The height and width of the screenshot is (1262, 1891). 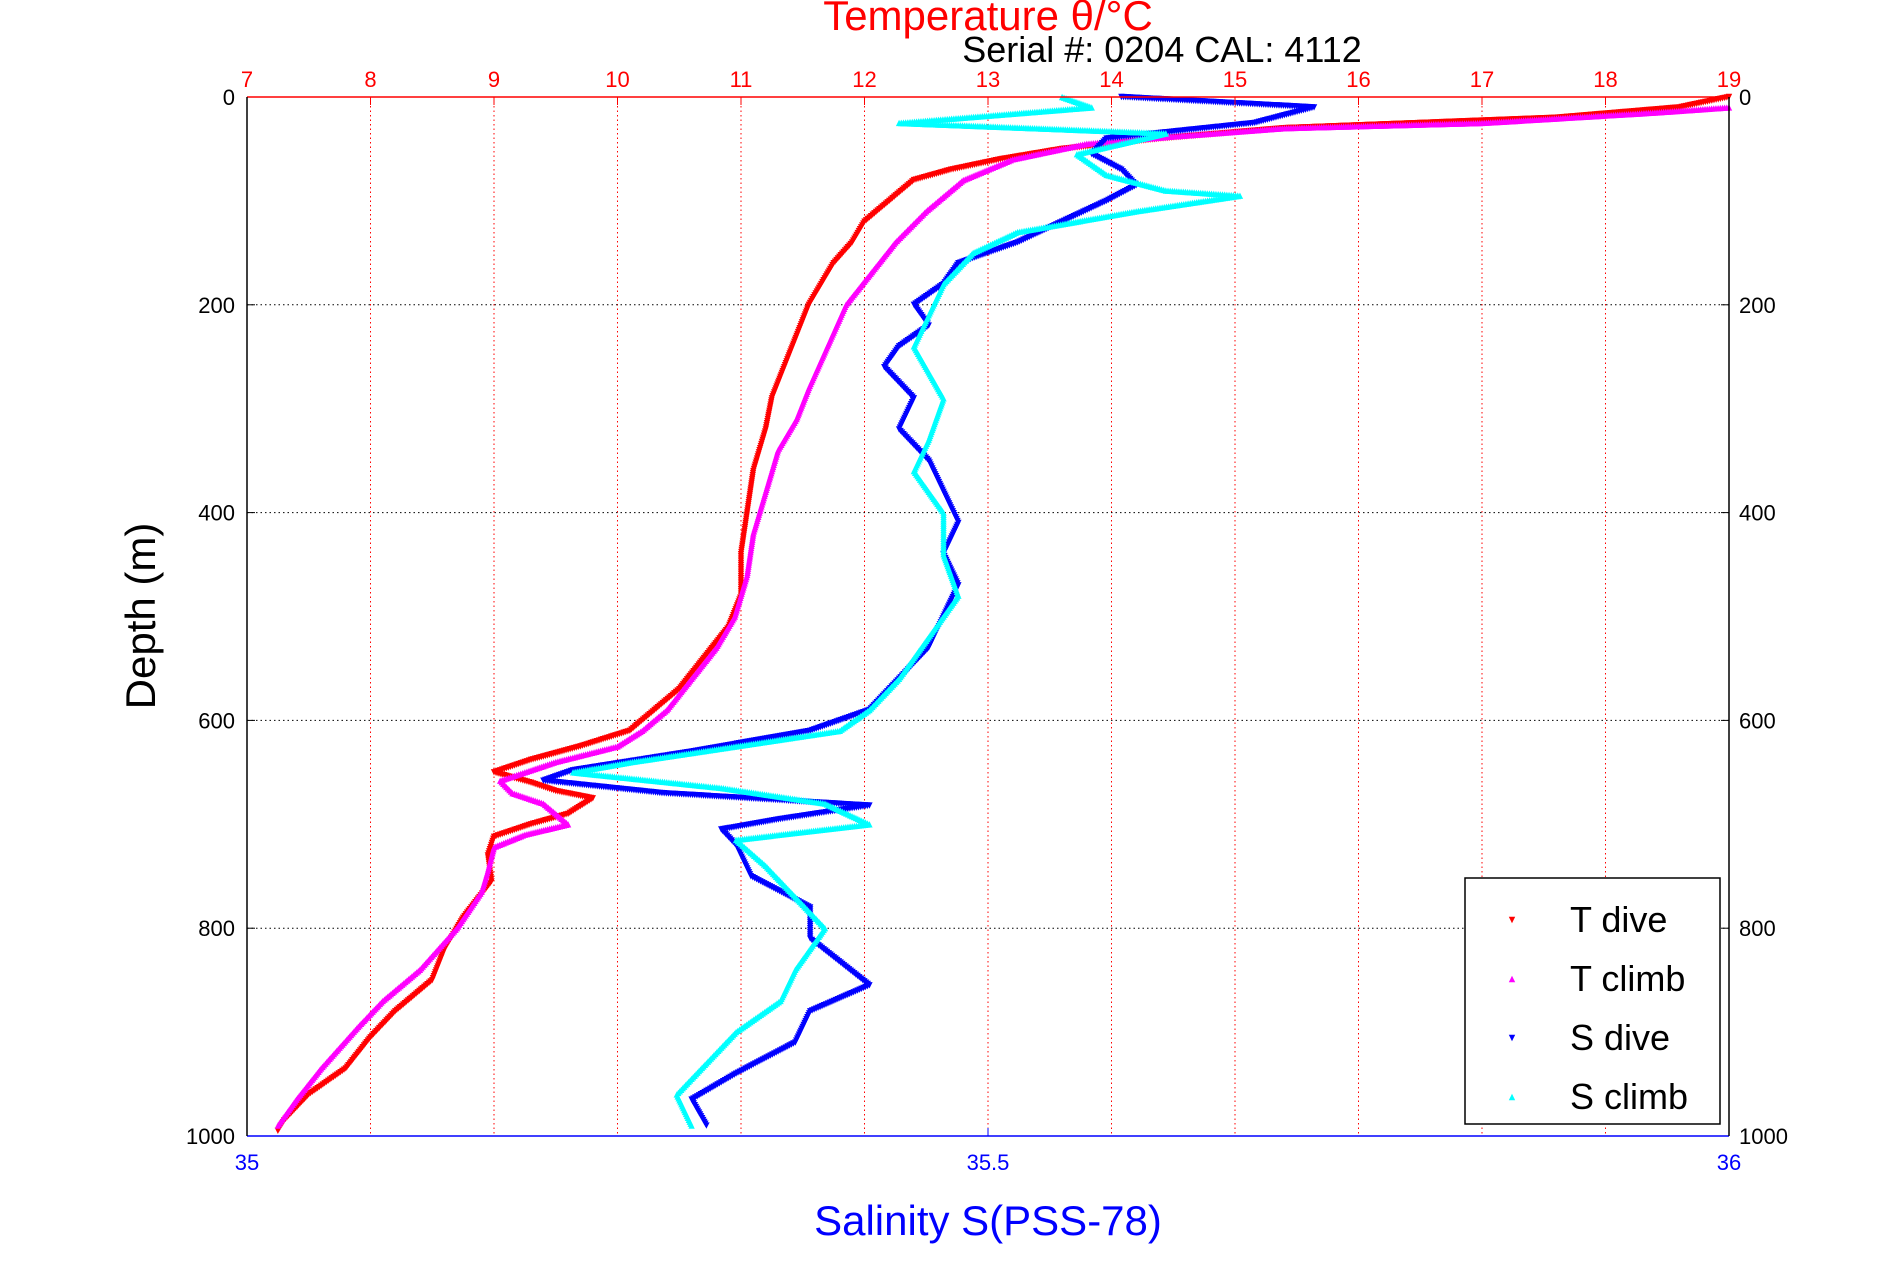 I want to click on depth-tick-label-right: 800, so click(x=1757, y=928).